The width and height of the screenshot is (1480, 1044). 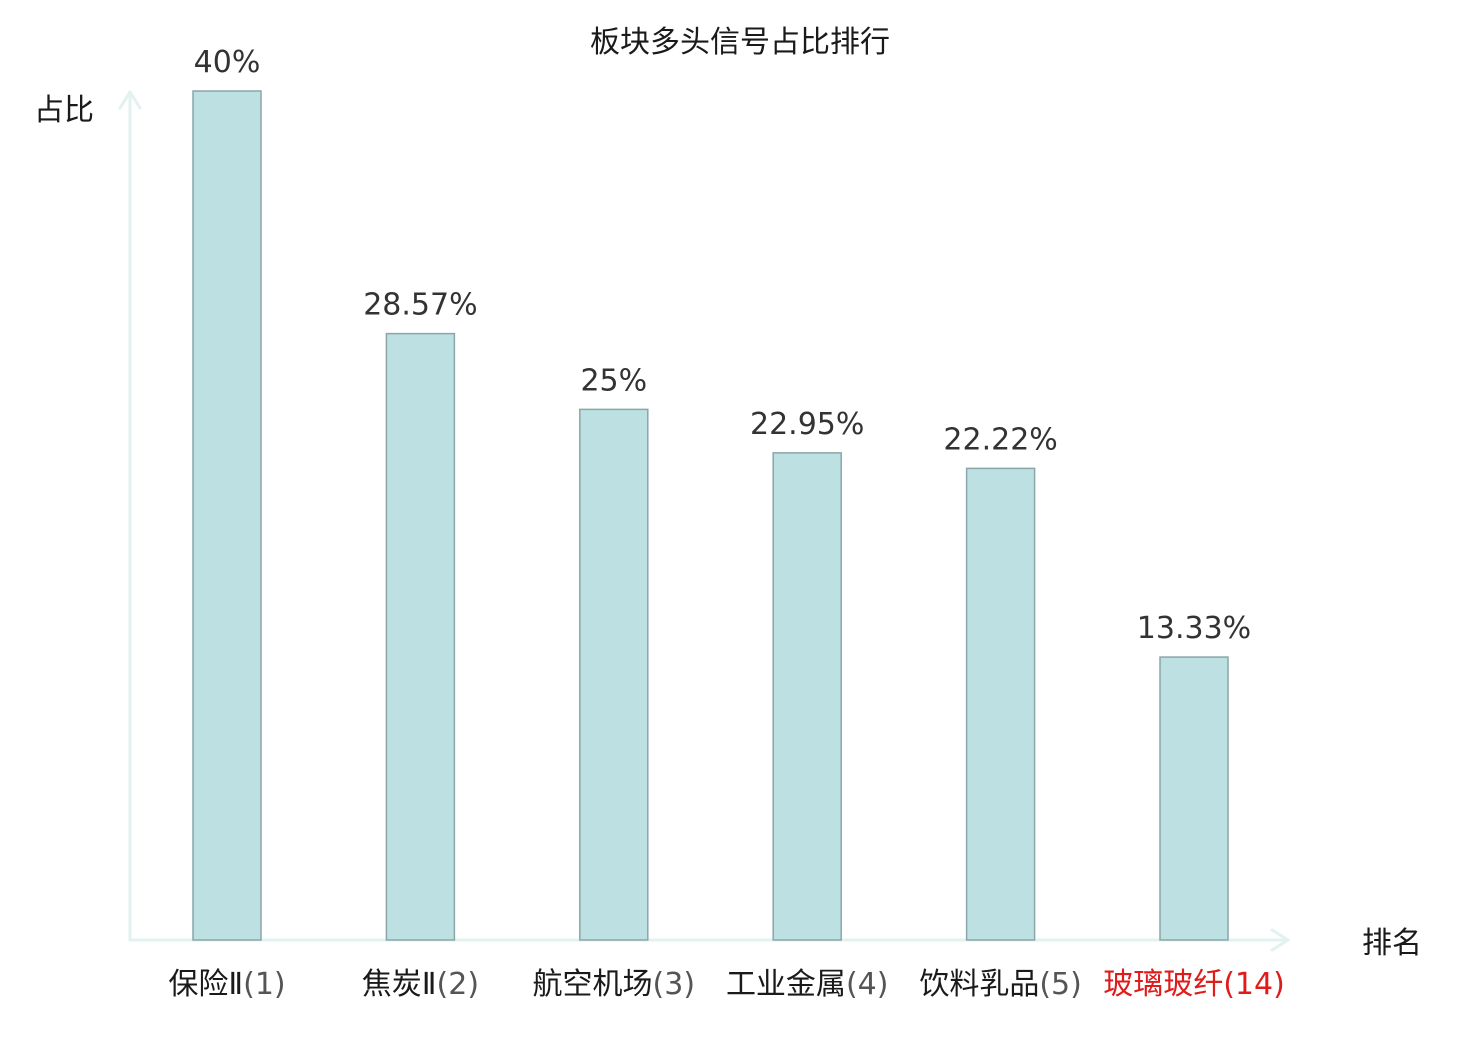 I want to click on x-tick-label-5: 饮料乳品(5), so click(x=1000, y=984).